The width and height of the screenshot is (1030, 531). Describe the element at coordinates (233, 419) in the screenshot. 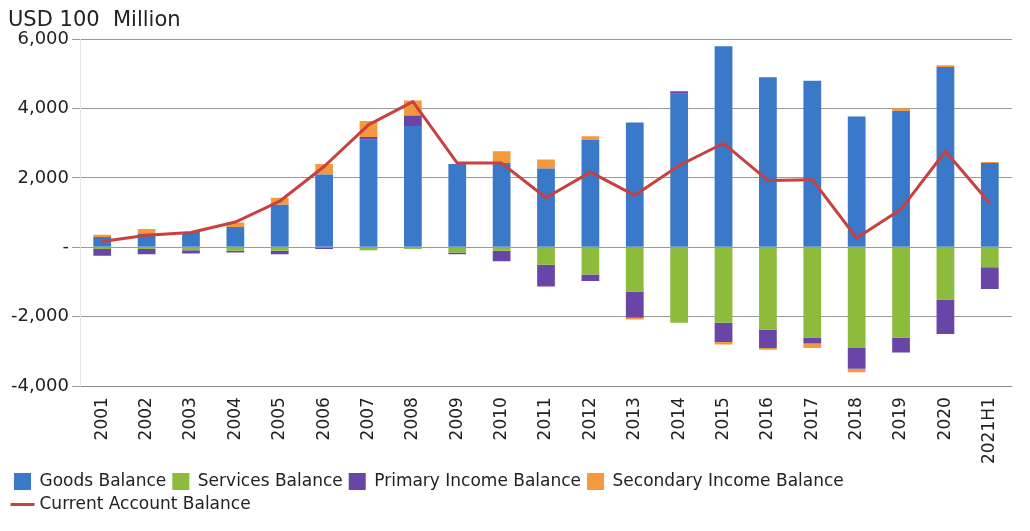

I see `x-tick-label: 2004` at that location.